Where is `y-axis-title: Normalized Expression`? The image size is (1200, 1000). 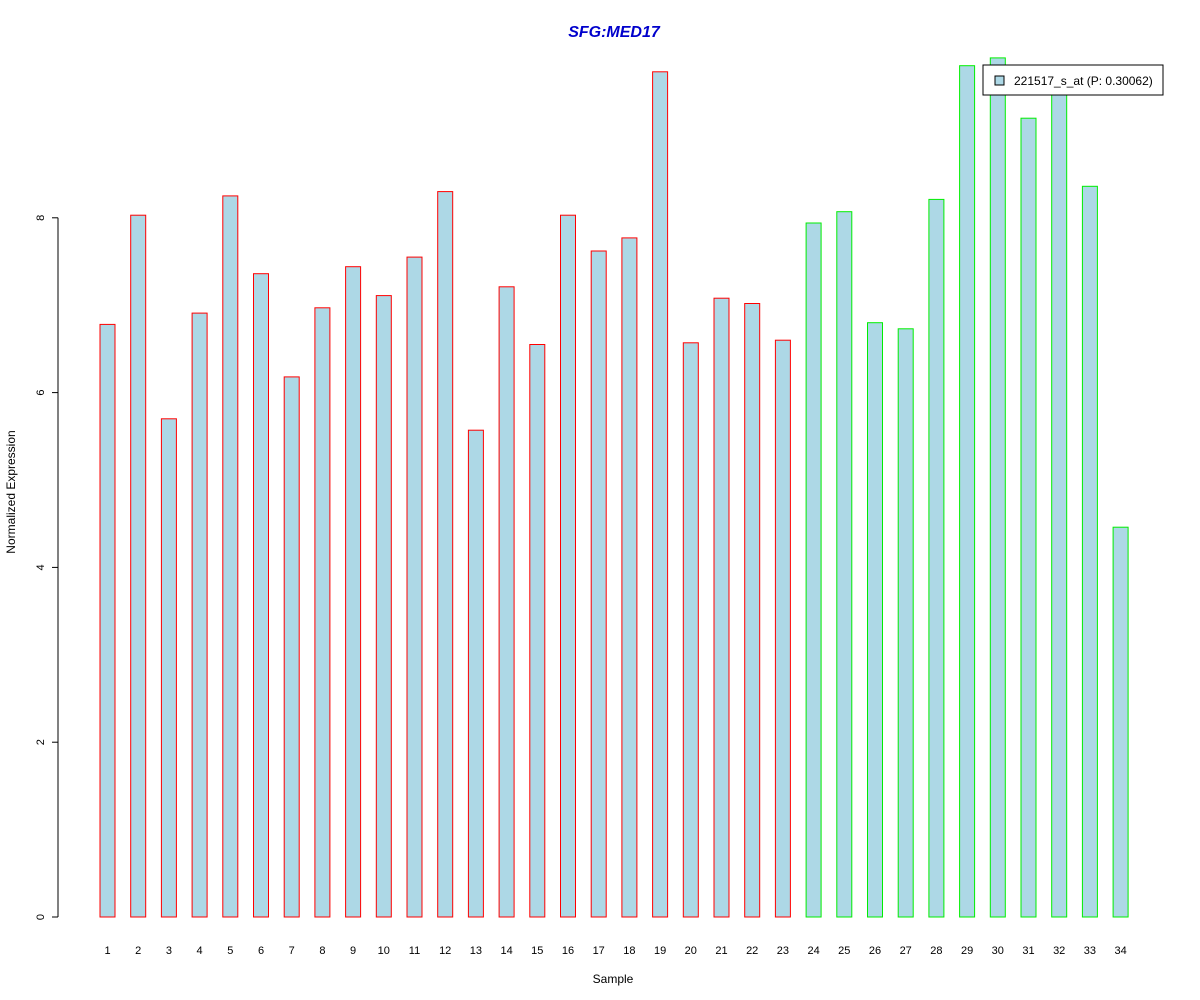
y-axis-title: Normalized Expression is located at coordinates (11, 491).